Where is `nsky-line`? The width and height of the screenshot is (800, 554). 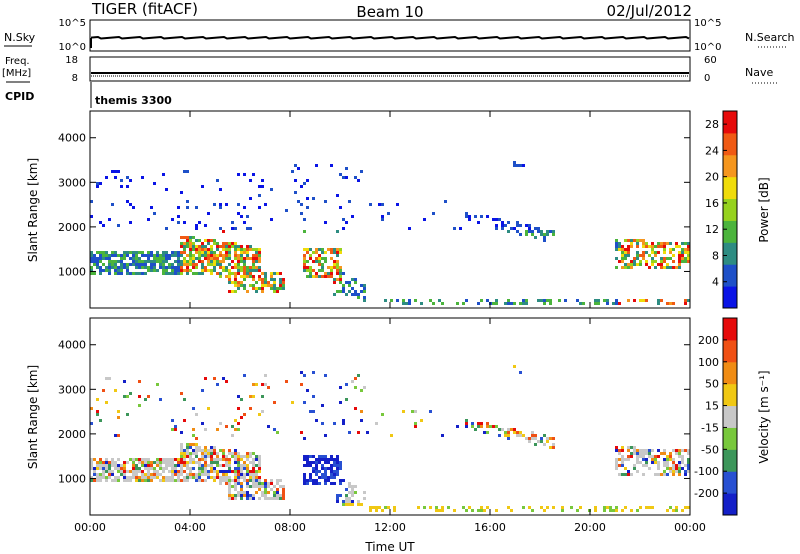 nsky-line is located at coordinates (390, 37).